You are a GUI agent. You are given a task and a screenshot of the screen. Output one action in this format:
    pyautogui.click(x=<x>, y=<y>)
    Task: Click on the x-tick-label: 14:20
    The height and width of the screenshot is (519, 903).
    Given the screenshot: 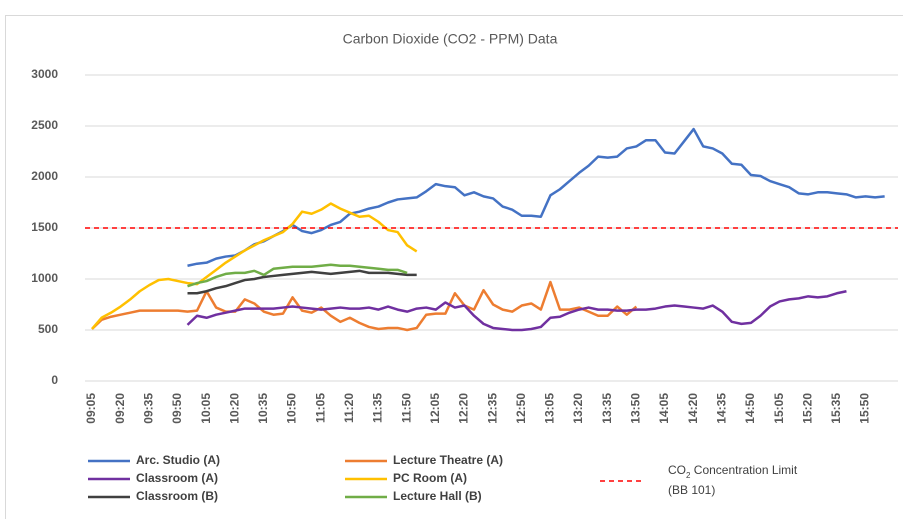 What is the action you would take?
    pyautogui.click(x=693, y=408)
    